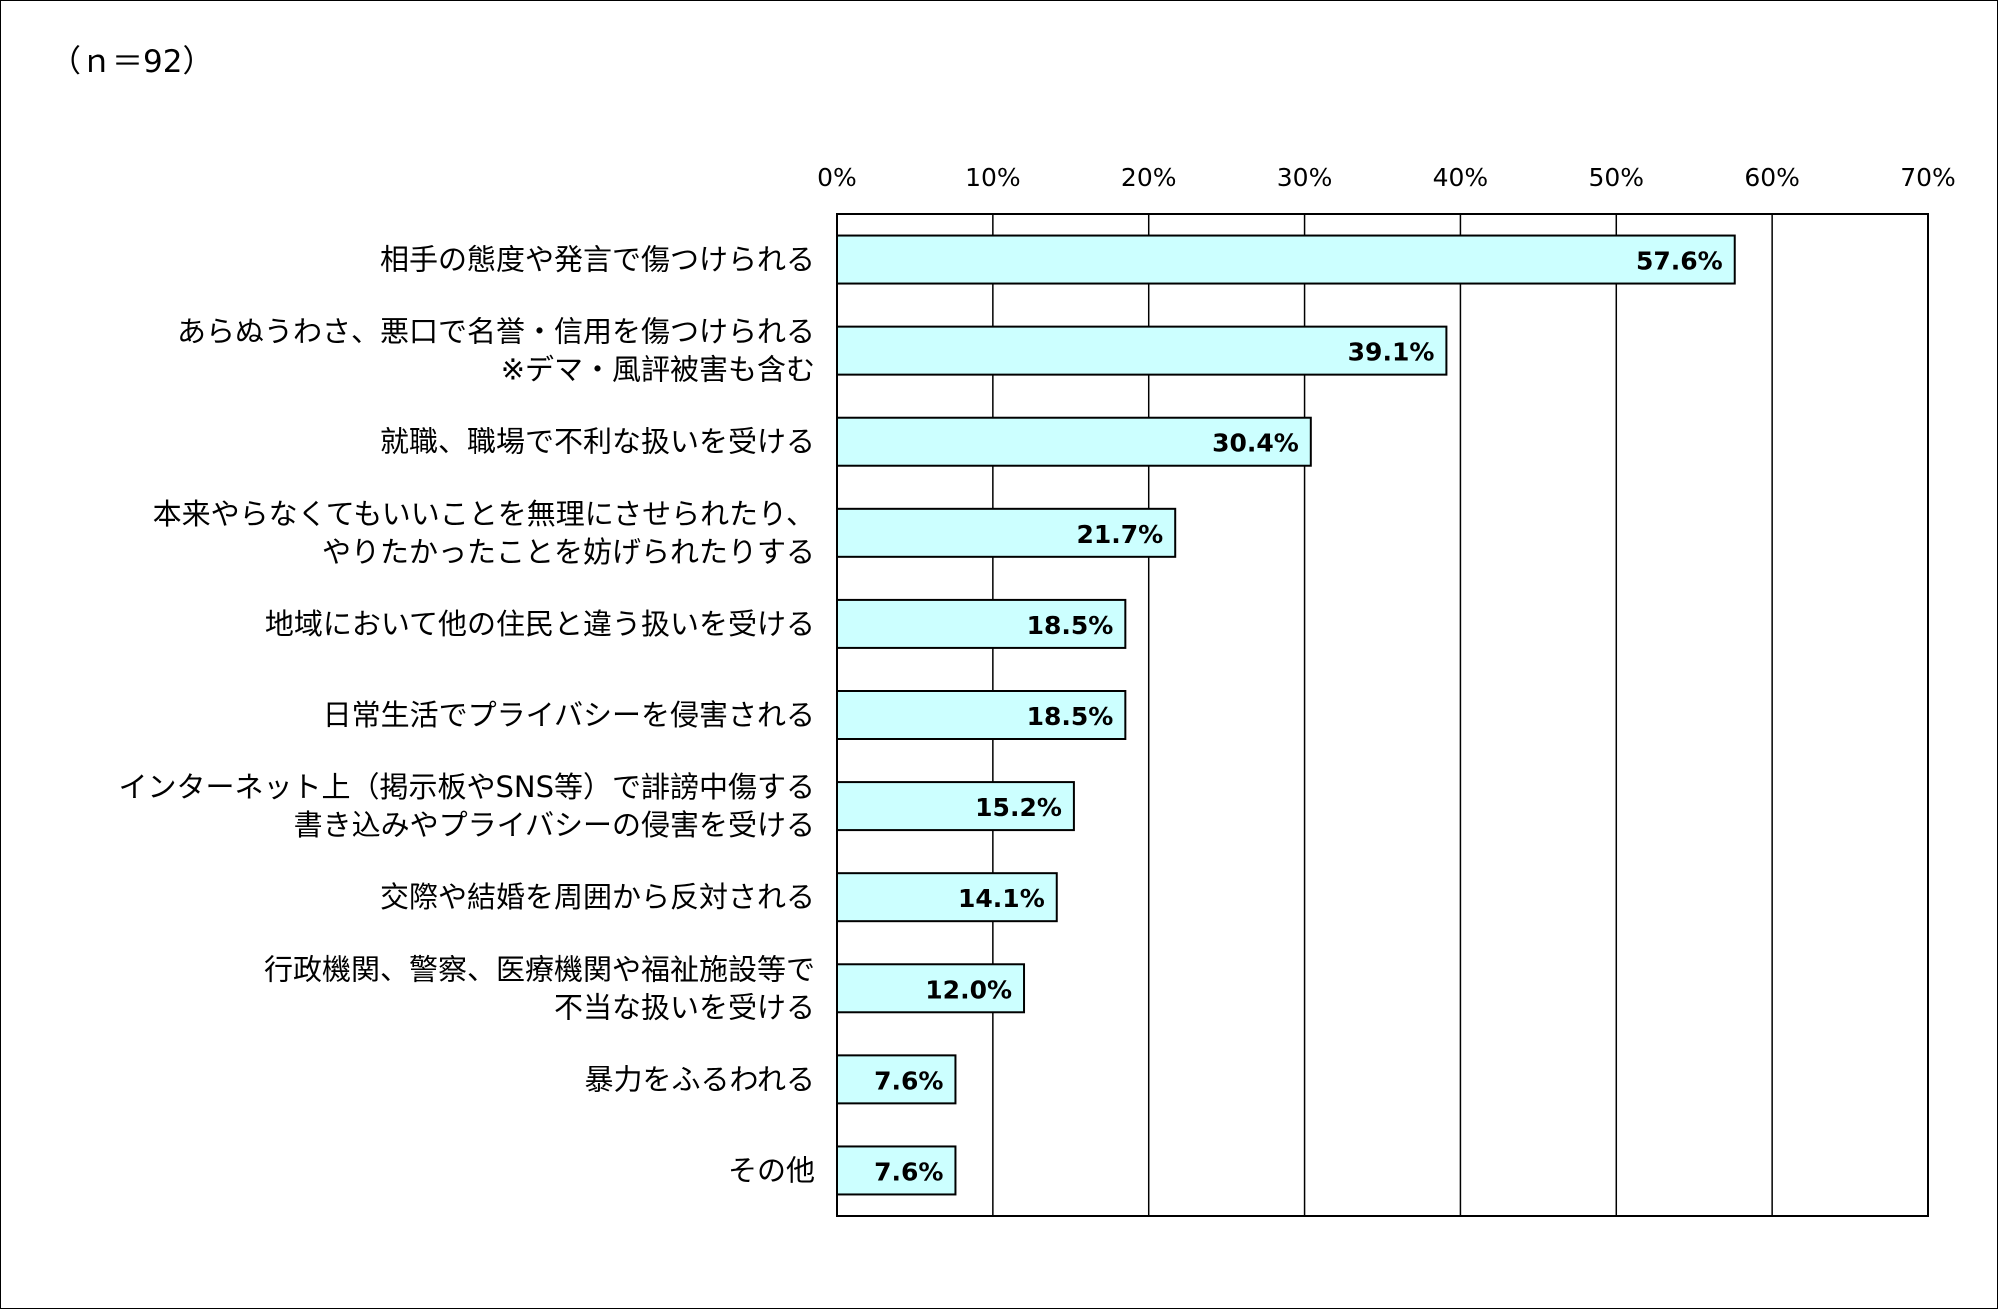 The width and height of the screenshot is (2000, 1311). I want to click on category-label: 暴力をふるわれる, so click(699, 1079).